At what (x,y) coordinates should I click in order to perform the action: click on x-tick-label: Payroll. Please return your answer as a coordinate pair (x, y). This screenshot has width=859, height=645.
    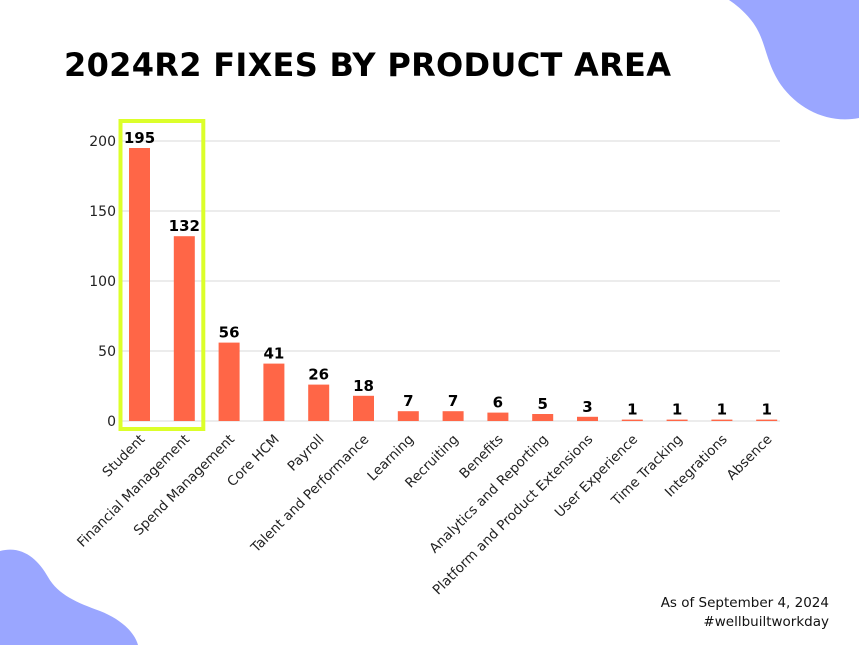
    Looking at the image, I should click on (306, 453).